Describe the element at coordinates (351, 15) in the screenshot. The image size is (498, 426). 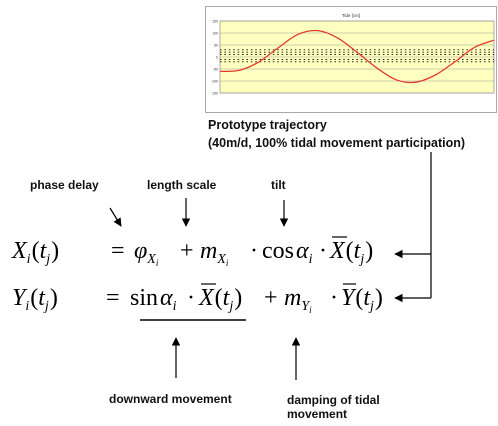
I see `chart-title: Tide [cm]` at that location.